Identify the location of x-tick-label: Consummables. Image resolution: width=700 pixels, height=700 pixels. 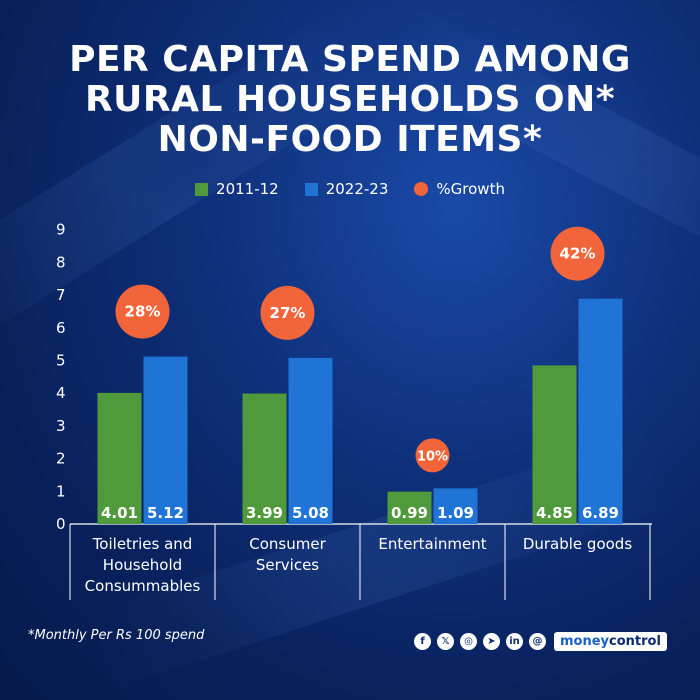
(143, 586).